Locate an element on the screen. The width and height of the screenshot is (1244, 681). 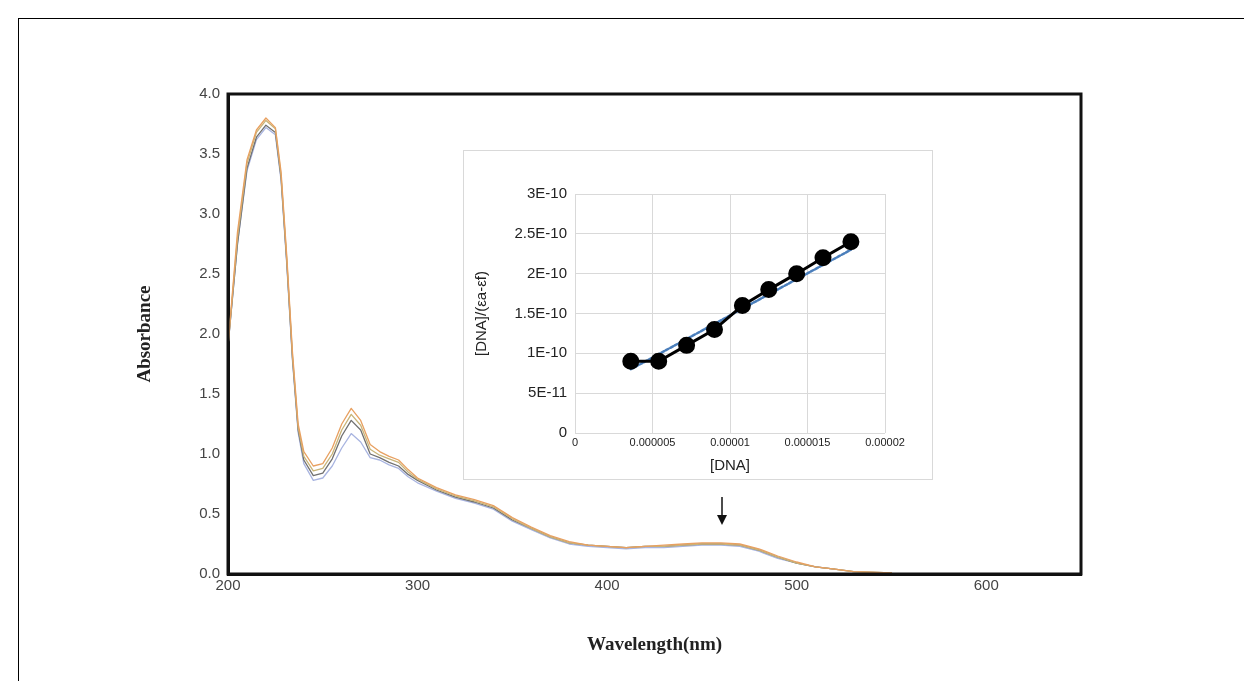
y-axis-title: [DNA]/(εa-εf) is located at coordinates (481, 313).